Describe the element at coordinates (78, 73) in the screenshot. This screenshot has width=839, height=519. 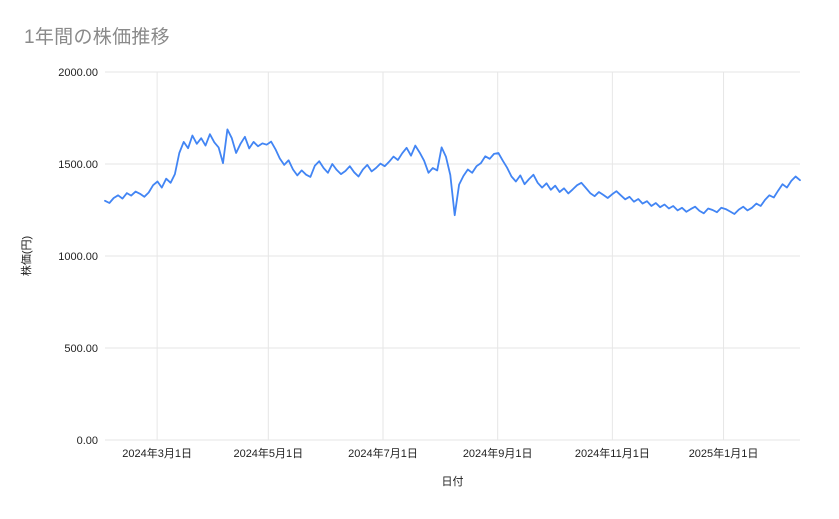
I see `y-axis-tick-label: 2000.00` at that location.